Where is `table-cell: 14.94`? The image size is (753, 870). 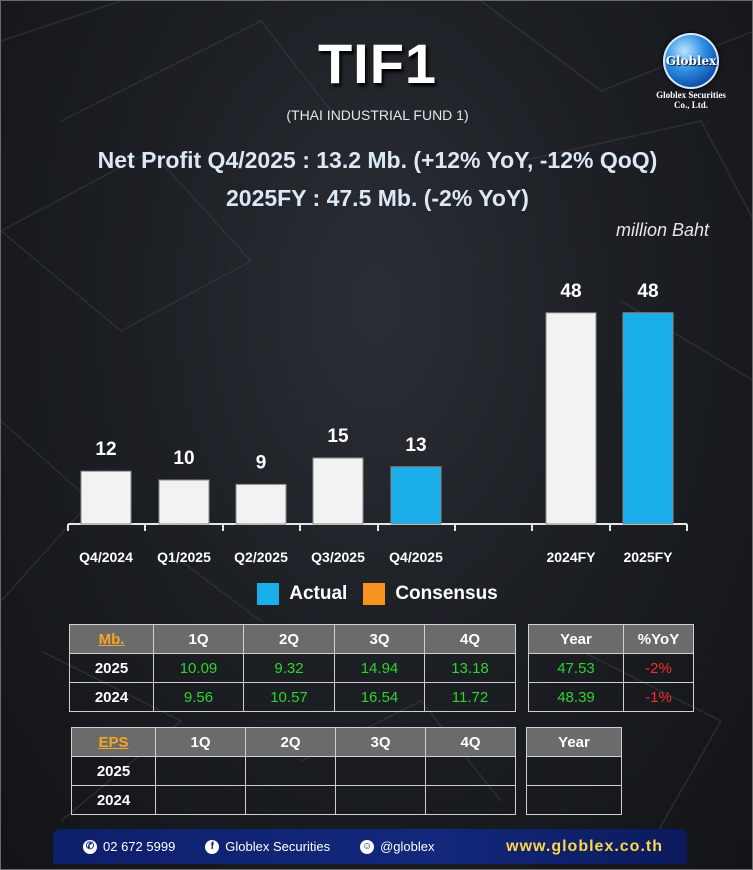
table-cell: 14.94 is located at coordinates (379, 668).